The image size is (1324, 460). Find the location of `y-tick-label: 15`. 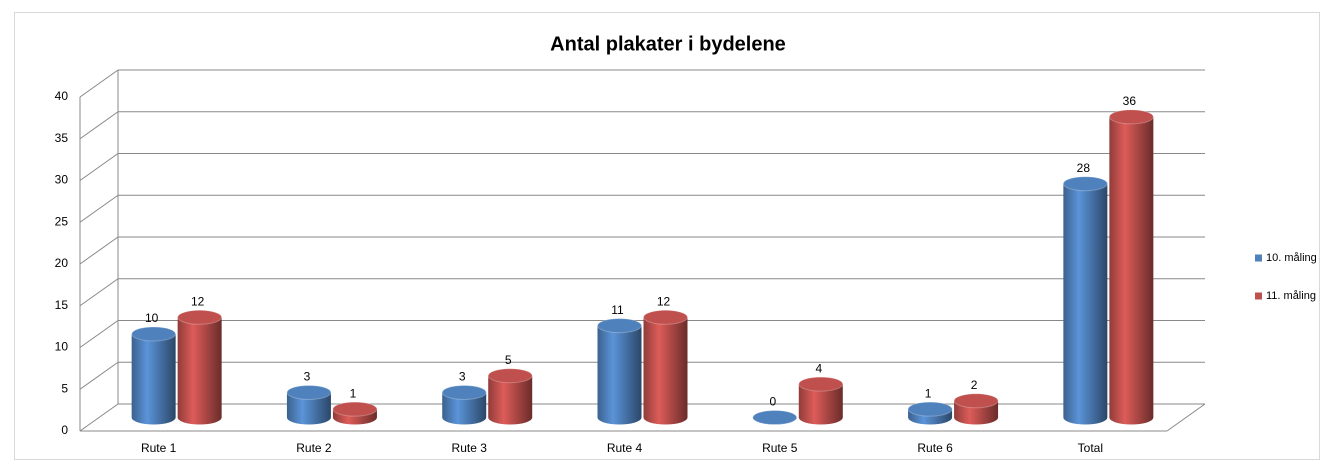

y-tick-label: 15 is located at coordinates (62, 305).